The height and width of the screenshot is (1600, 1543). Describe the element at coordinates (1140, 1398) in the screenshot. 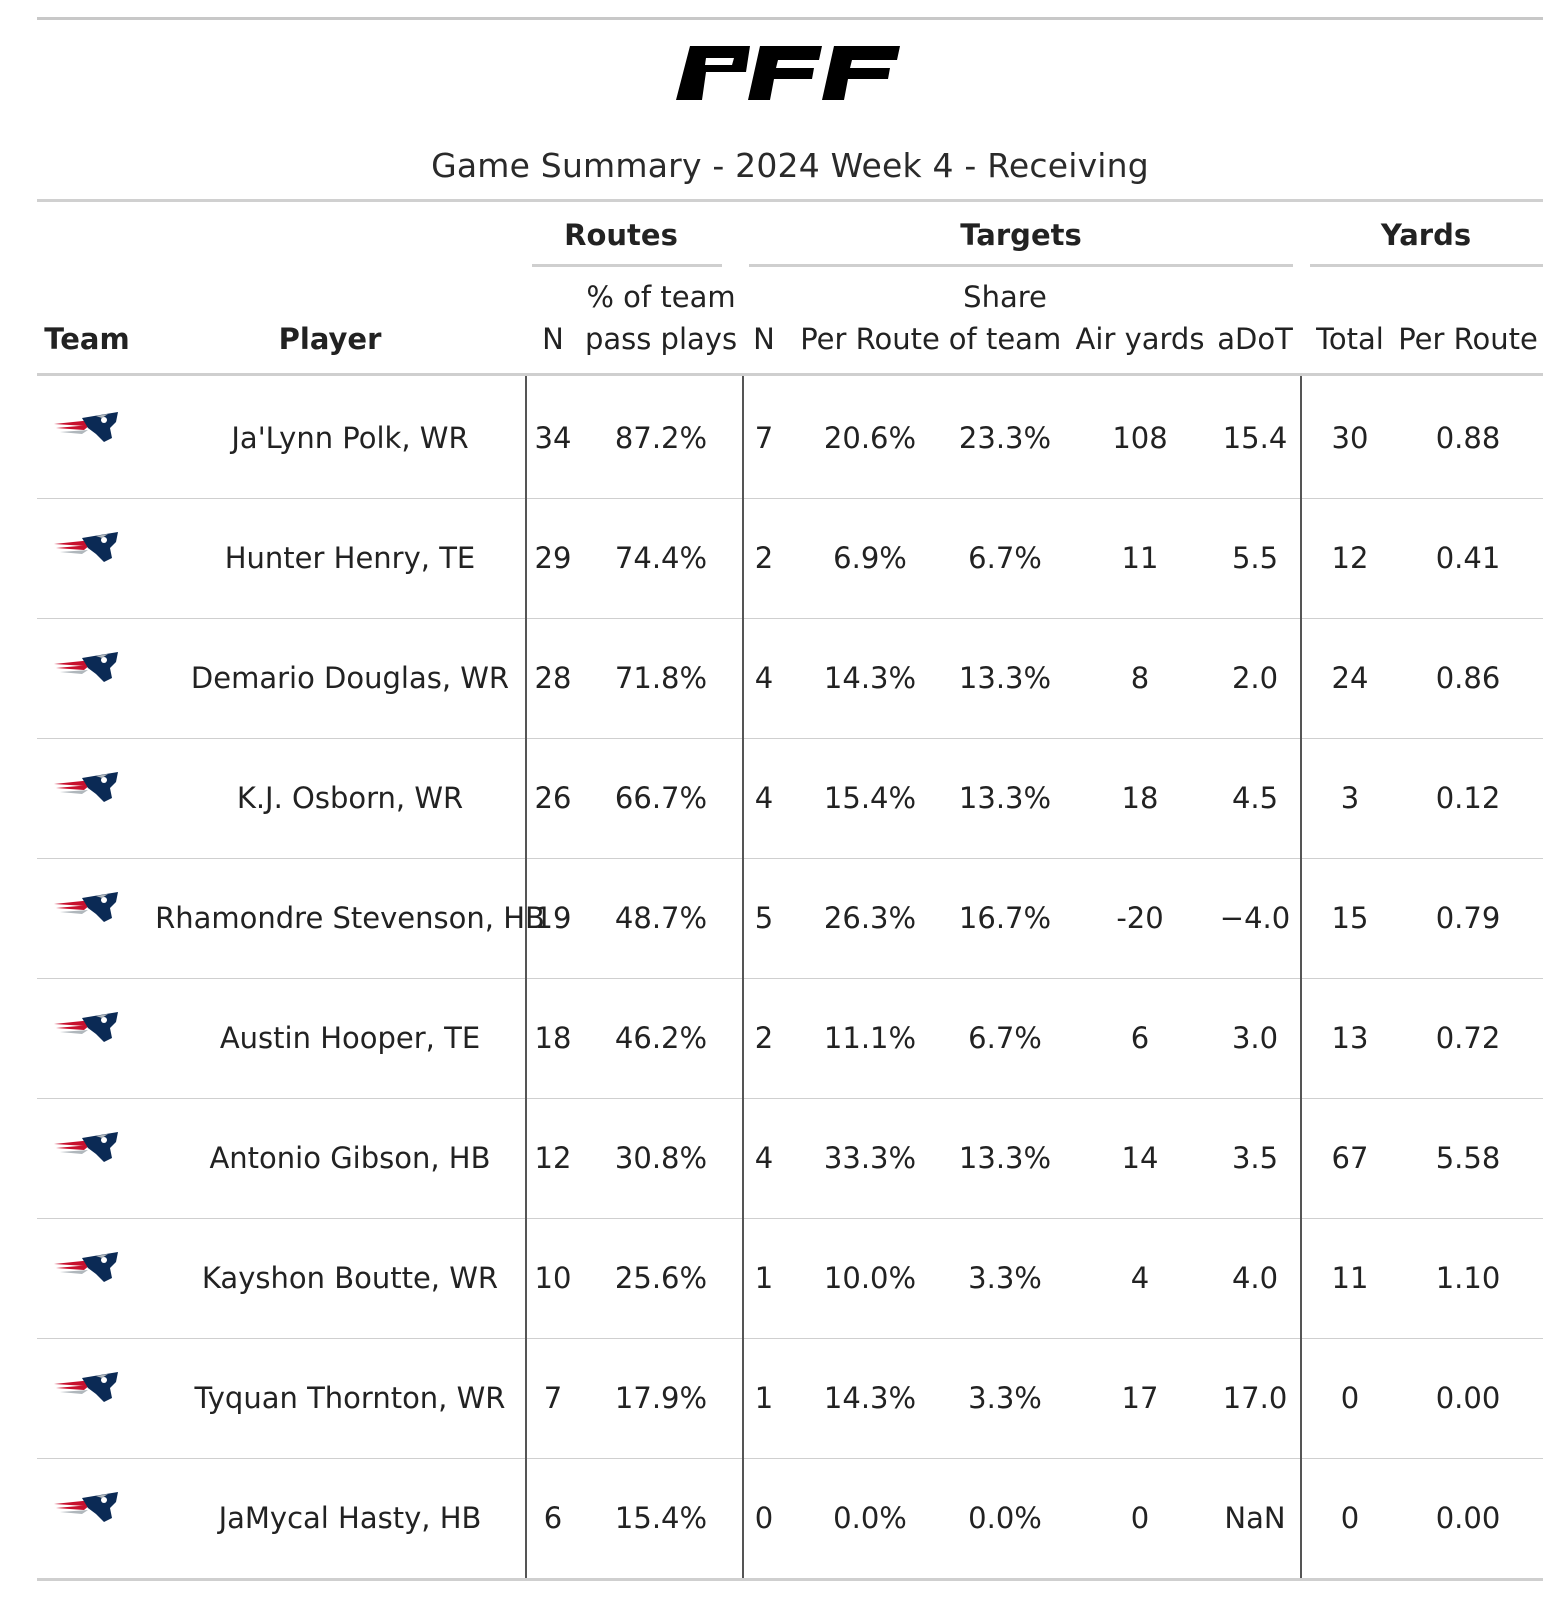

I see `cell-air-yards: 17` at that location.